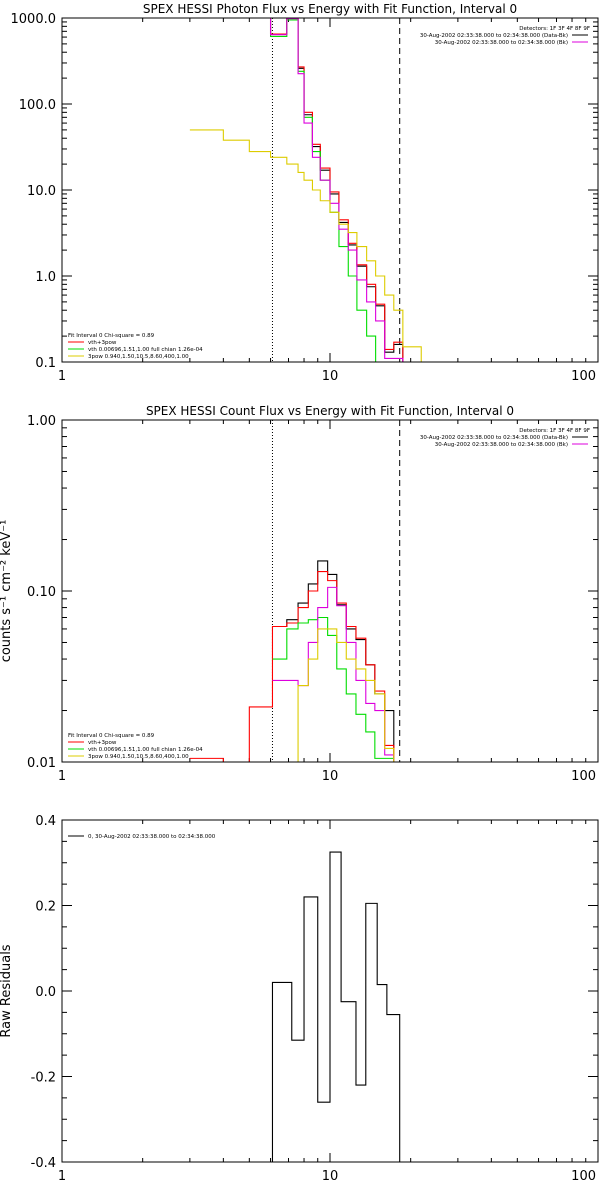  Describe the element at coordinates (34, 19) in the screenshot. I see `y-tick-label: 1000.0` at that location.